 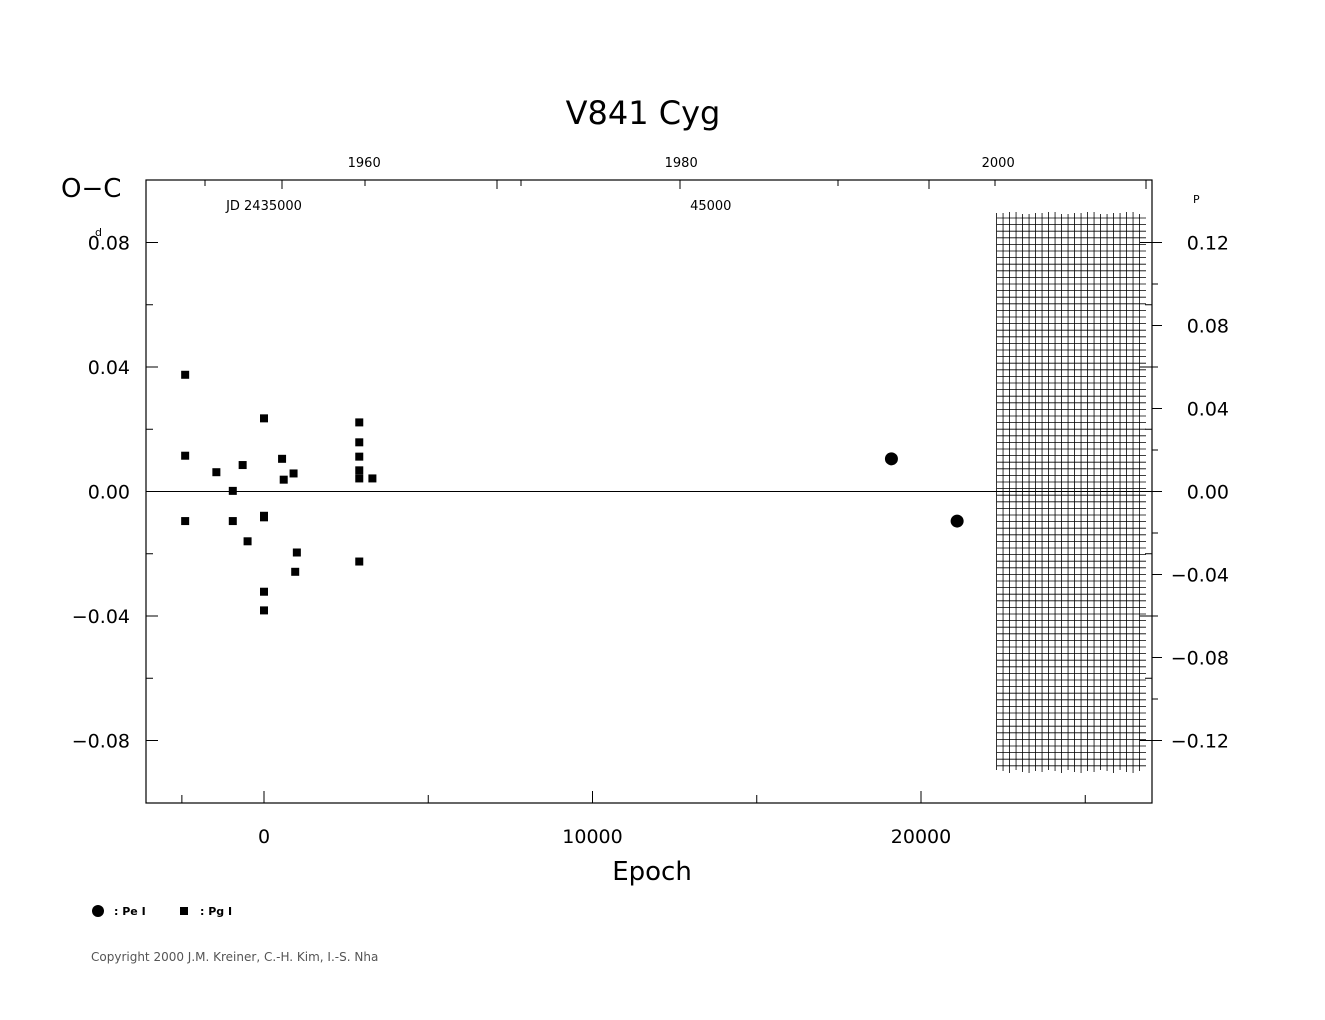 I want to click on legend: : Pe I : Pg I, so click(x=162, y=911).